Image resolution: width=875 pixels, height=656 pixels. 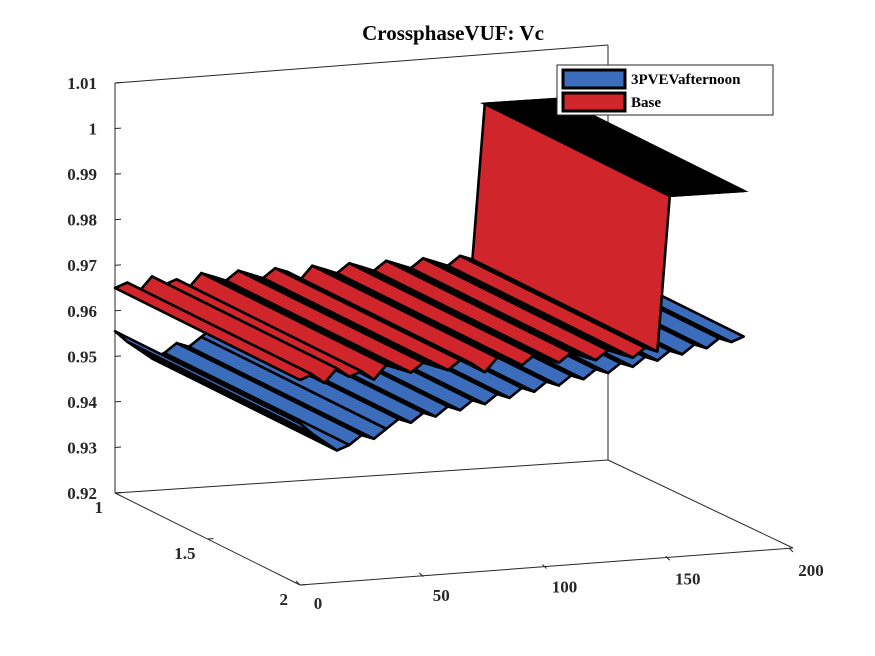 I want to click on z-tick-label: 0.95, so click(x=82, y=356).